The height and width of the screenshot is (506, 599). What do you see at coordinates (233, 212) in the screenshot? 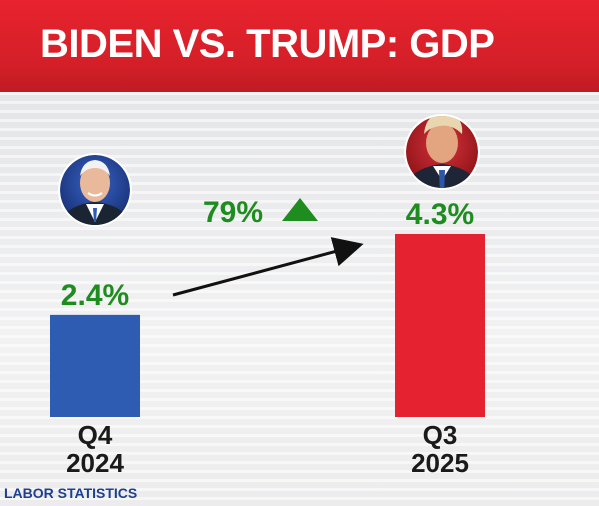
I see `change-percent-label: 79%` at bounding box center [233, 212].